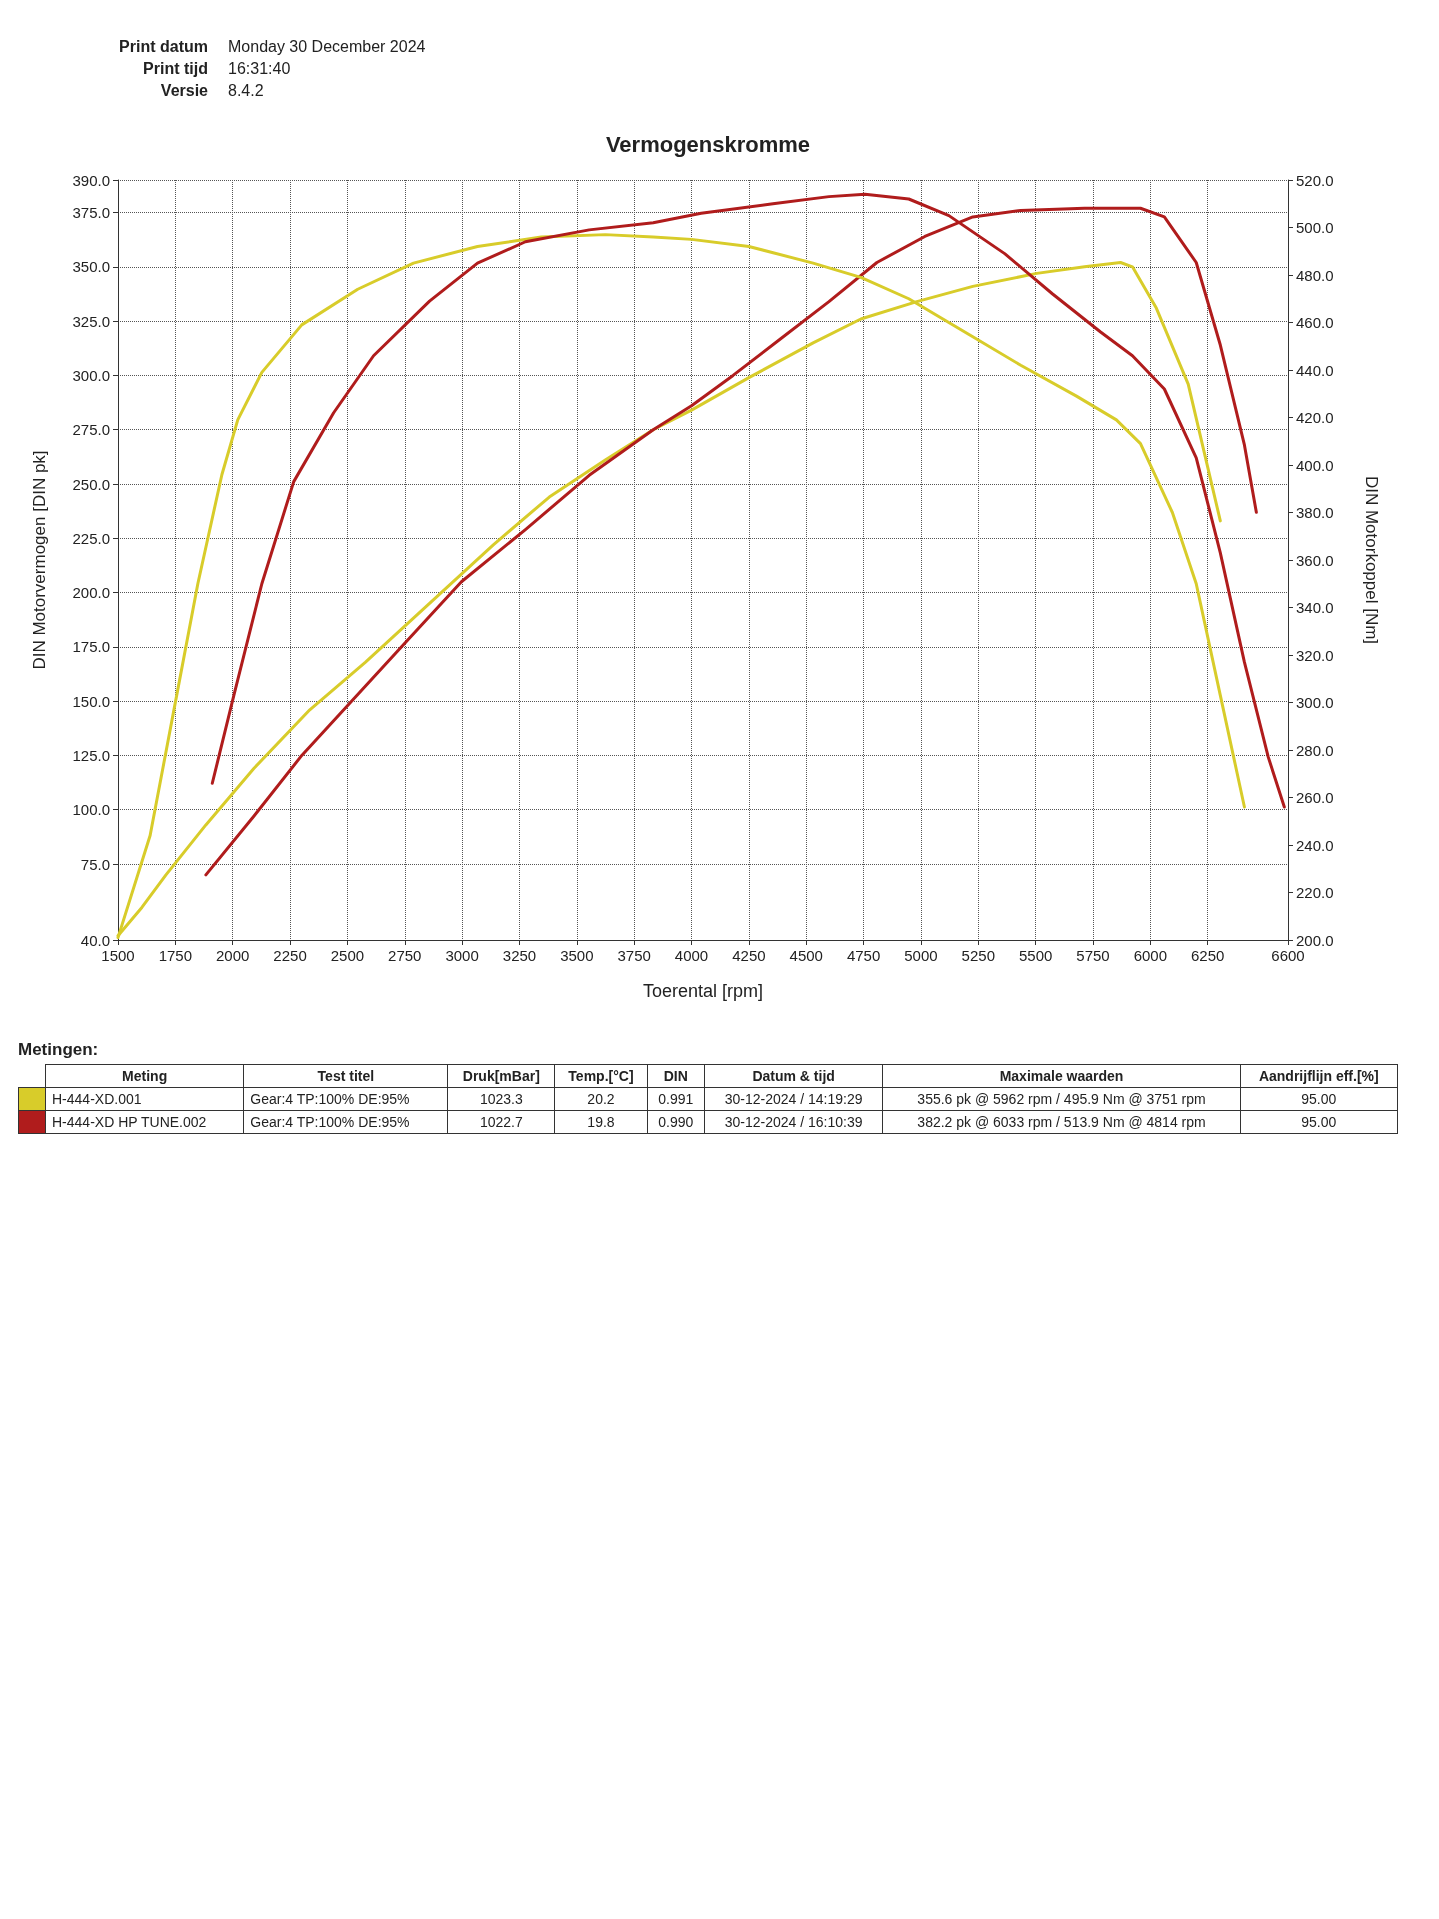 This screenshot has height=1919, width=1439. What do you see at coordinates (978, 955) in the screenshot?
I see `x-tick-label: 5250` at bounding box center [978, 955].